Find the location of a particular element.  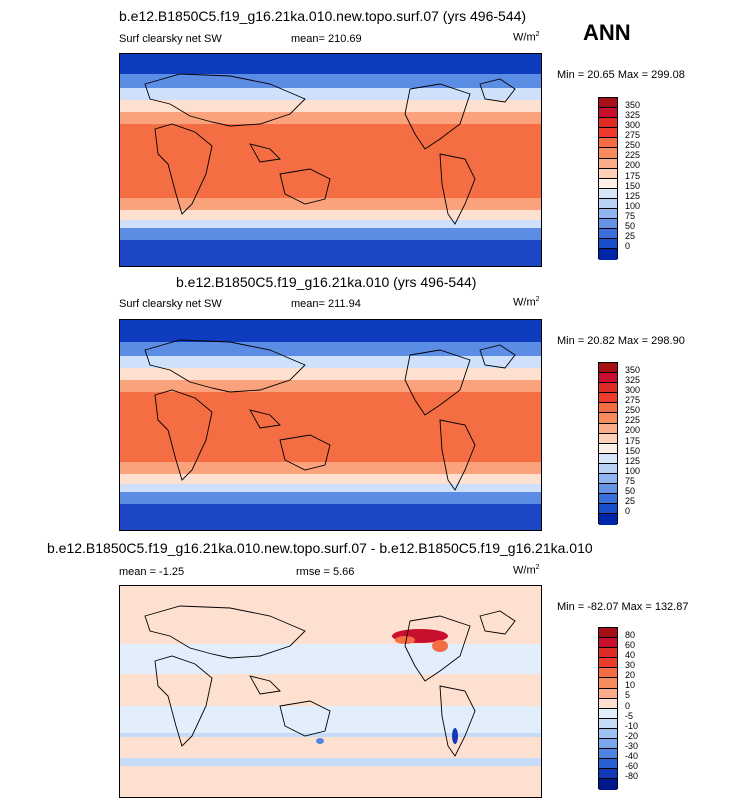

panel1-variable: Surf clearsky net SW is located at coordinates (170, 39).